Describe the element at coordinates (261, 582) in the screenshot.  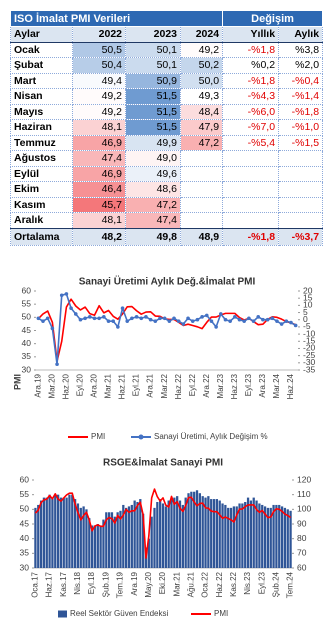
I see `x-tick-label: Eyl.23` at that location.